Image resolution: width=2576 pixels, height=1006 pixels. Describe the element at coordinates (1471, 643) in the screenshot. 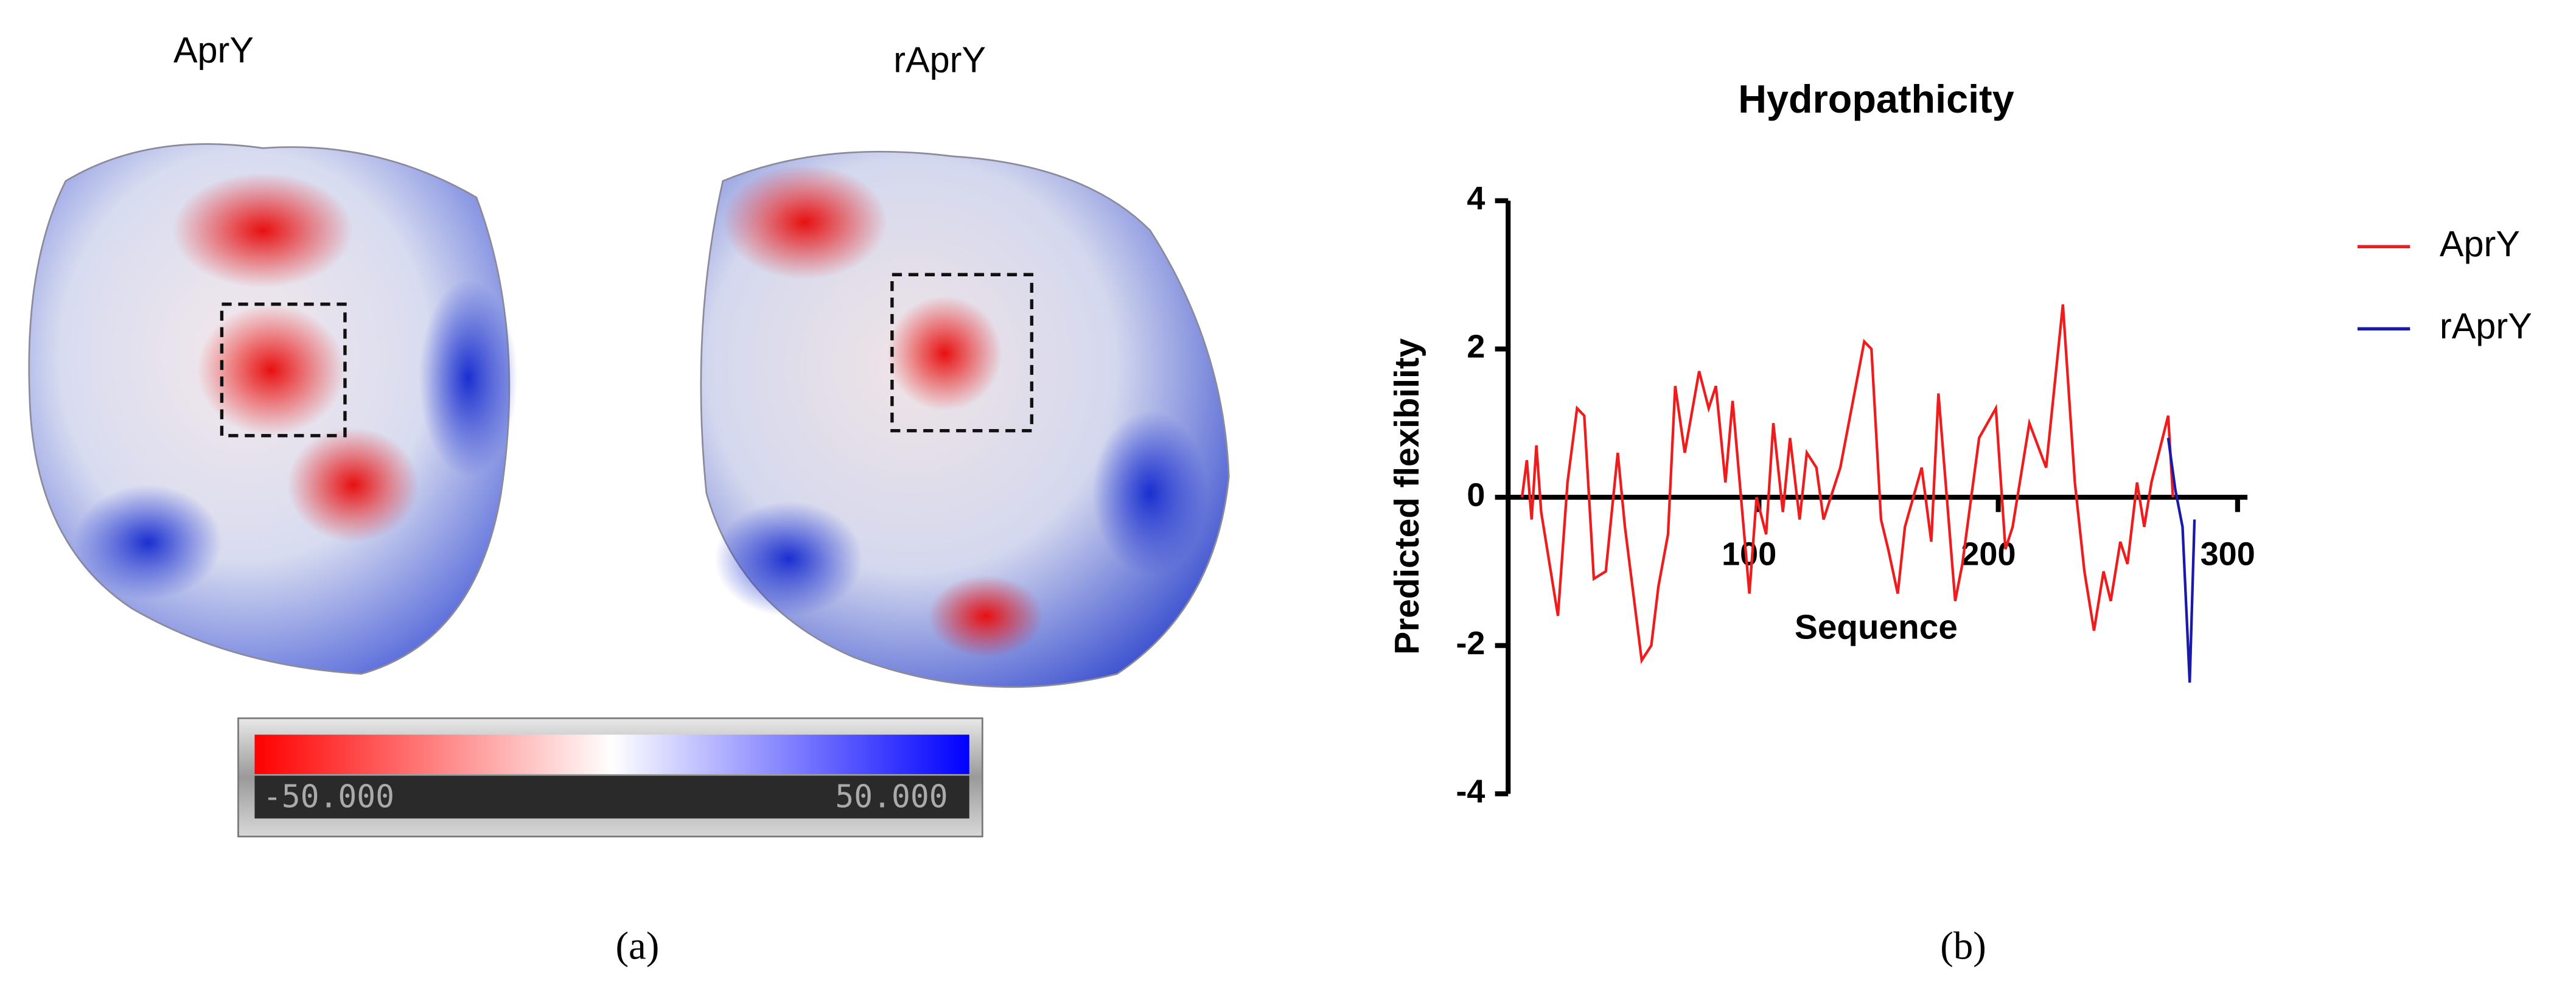

I see `y-tick-label: -2` at that location.